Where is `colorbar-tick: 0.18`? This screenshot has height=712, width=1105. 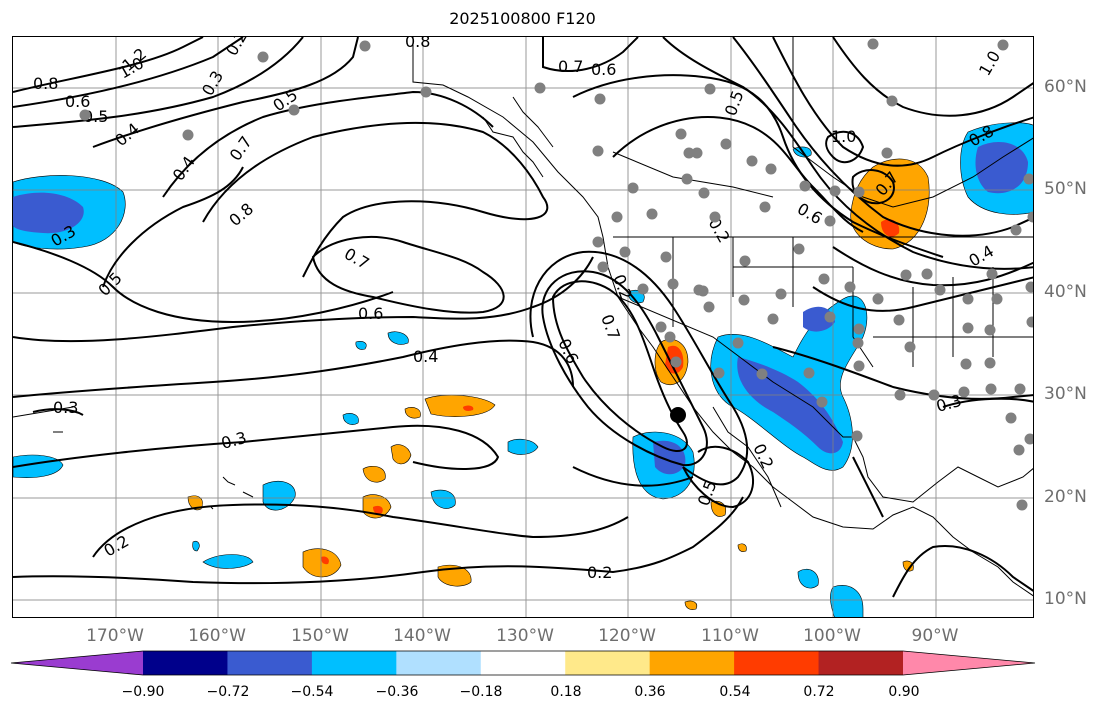
colorbar-tick: 0.18 is located at coordinates (566, 692).